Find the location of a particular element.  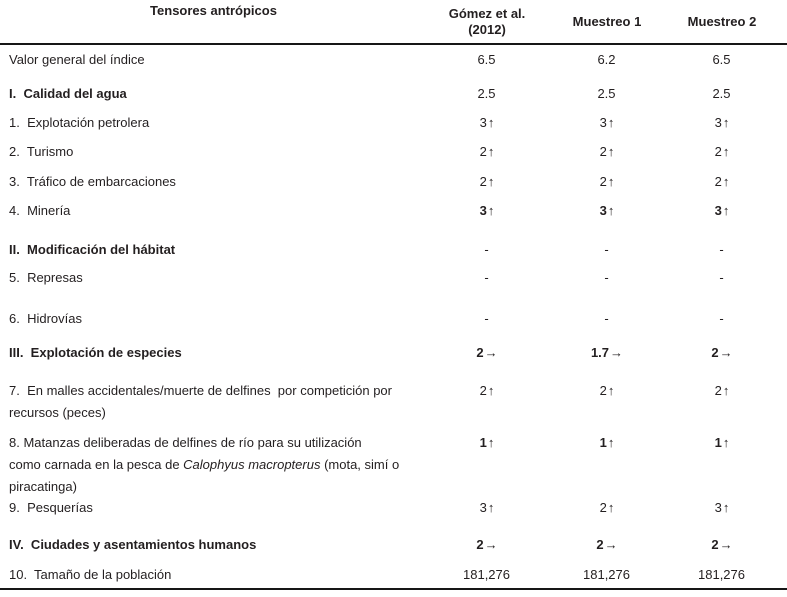

table-row-mineria: 4. Minería 3↑ 3↑ 3↑ is located at coordinates (393, 211).